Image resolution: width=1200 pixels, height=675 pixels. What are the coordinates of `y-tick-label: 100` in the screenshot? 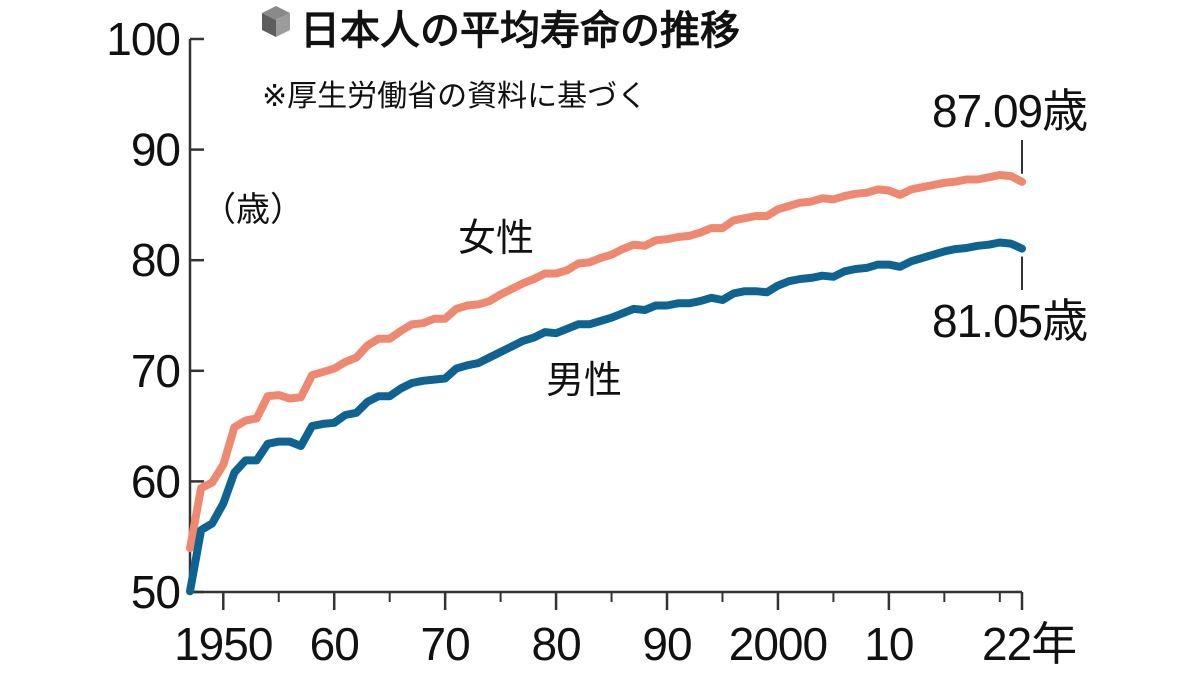 It's located at (143, 39).